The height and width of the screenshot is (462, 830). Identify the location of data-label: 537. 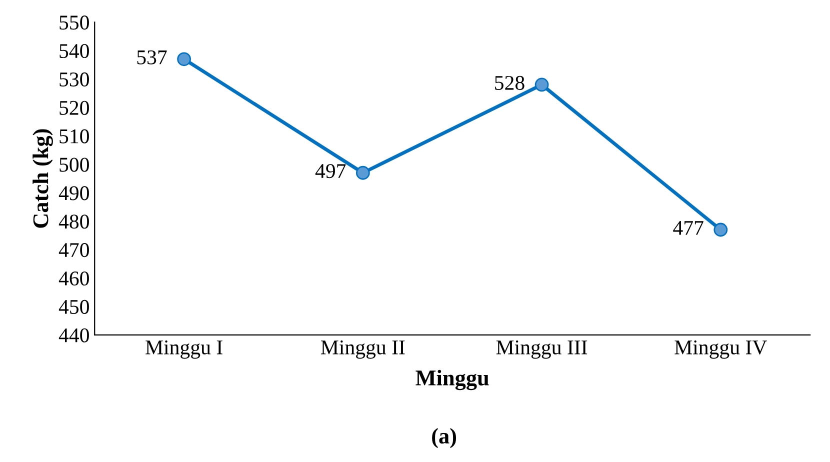
(152, 57).